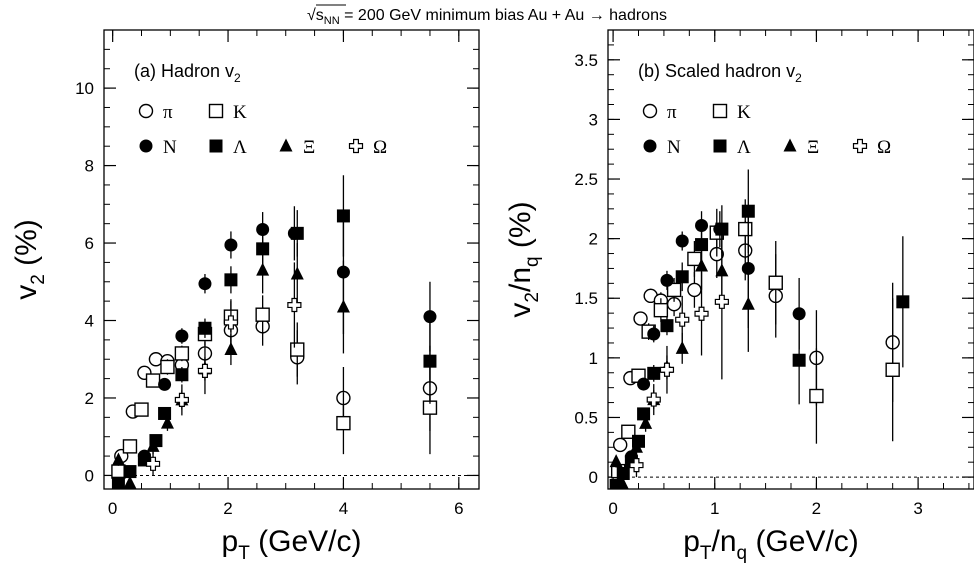  Describe the element at coordinates (89, 321) in the screenshot. I see `y-tick-label: 4` at that location.